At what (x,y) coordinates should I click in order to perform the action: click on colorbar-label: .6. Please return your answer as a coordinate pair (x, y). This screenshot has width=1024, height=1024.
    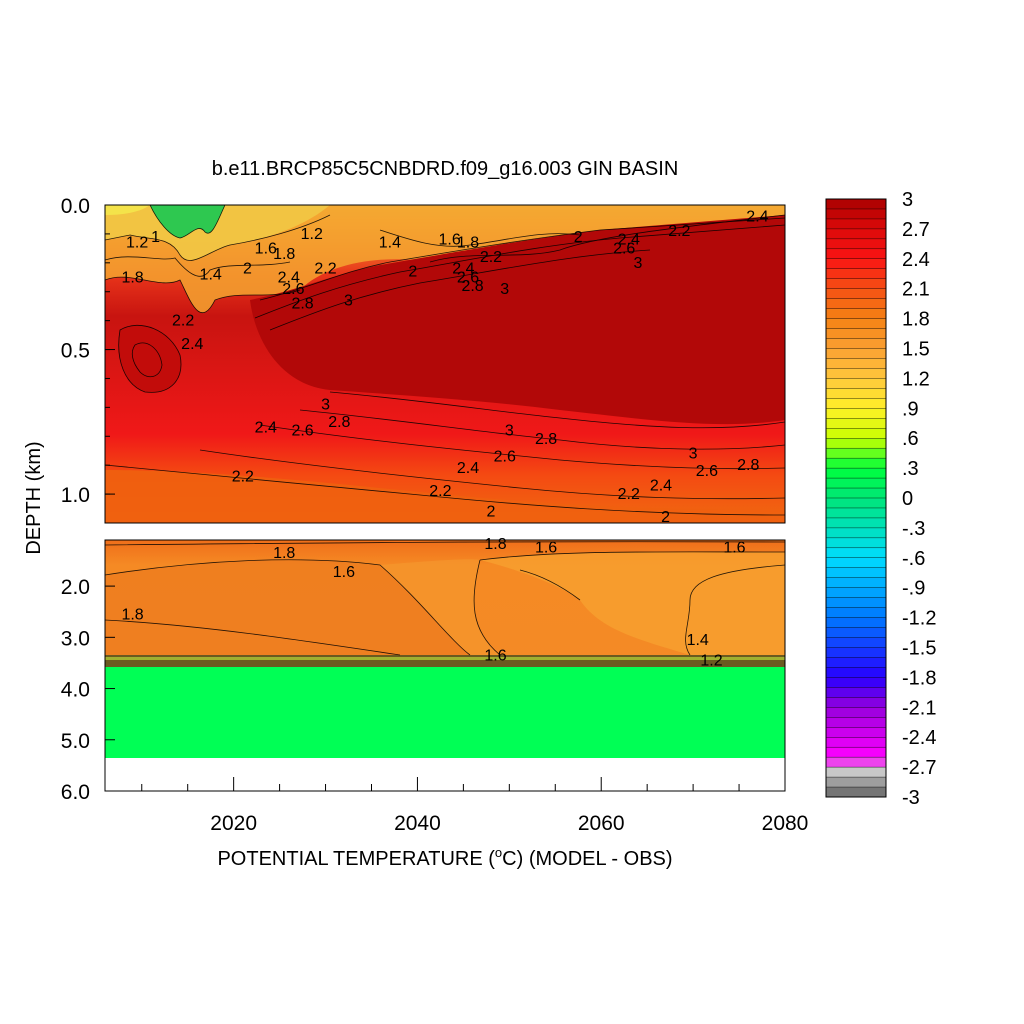
    Looking at the image, I should click on (910, 439).